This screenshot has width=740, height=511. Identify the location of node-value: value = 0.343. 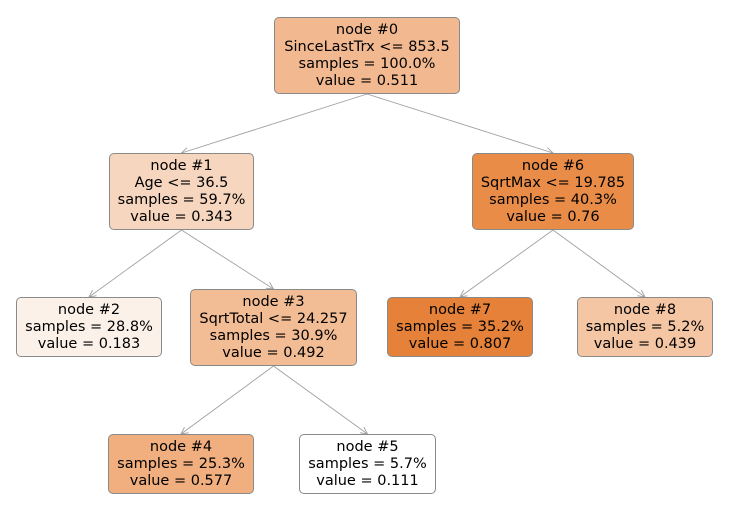
(181, 216).